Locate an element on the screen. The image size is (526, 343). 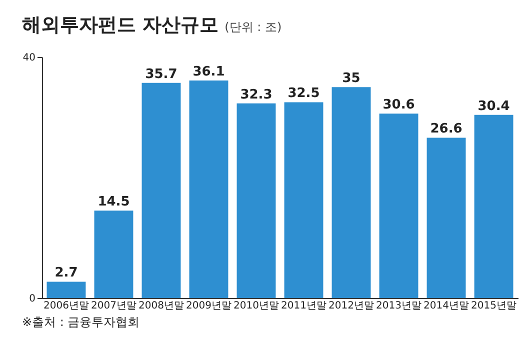
data-label: 30.6 is located at coordinates (398, 105).